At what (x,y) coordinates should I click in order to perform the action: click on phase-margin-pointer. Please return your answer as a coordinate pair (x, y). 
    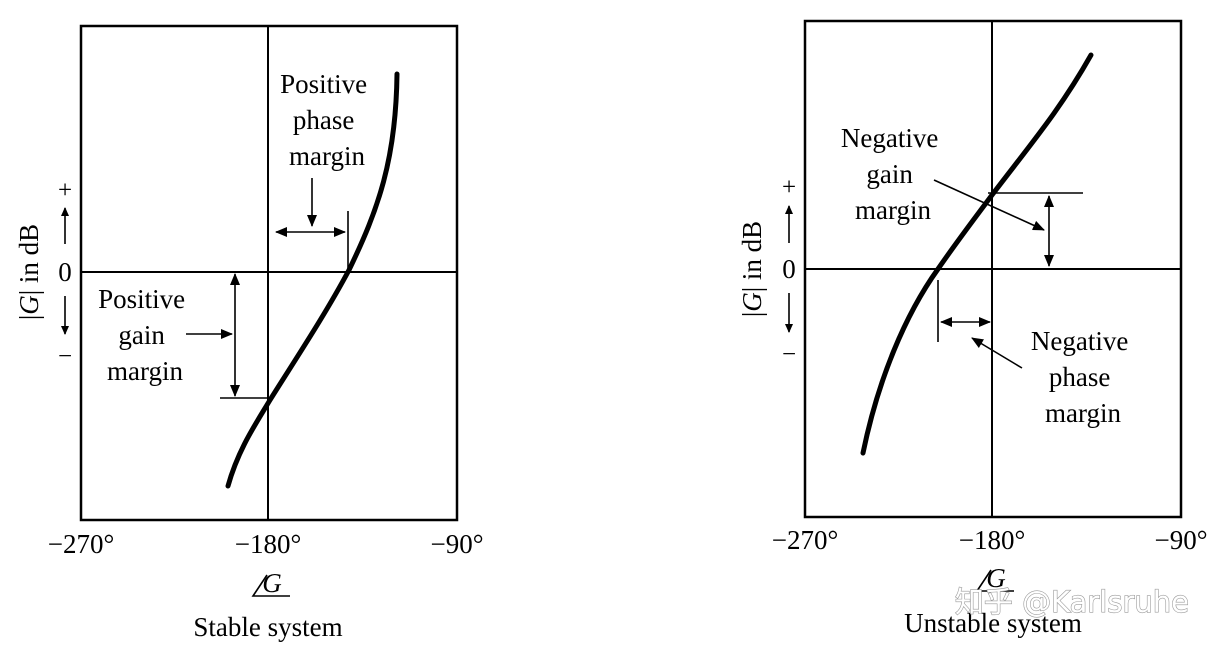
    Looking at the image, I should click on (997, 353).